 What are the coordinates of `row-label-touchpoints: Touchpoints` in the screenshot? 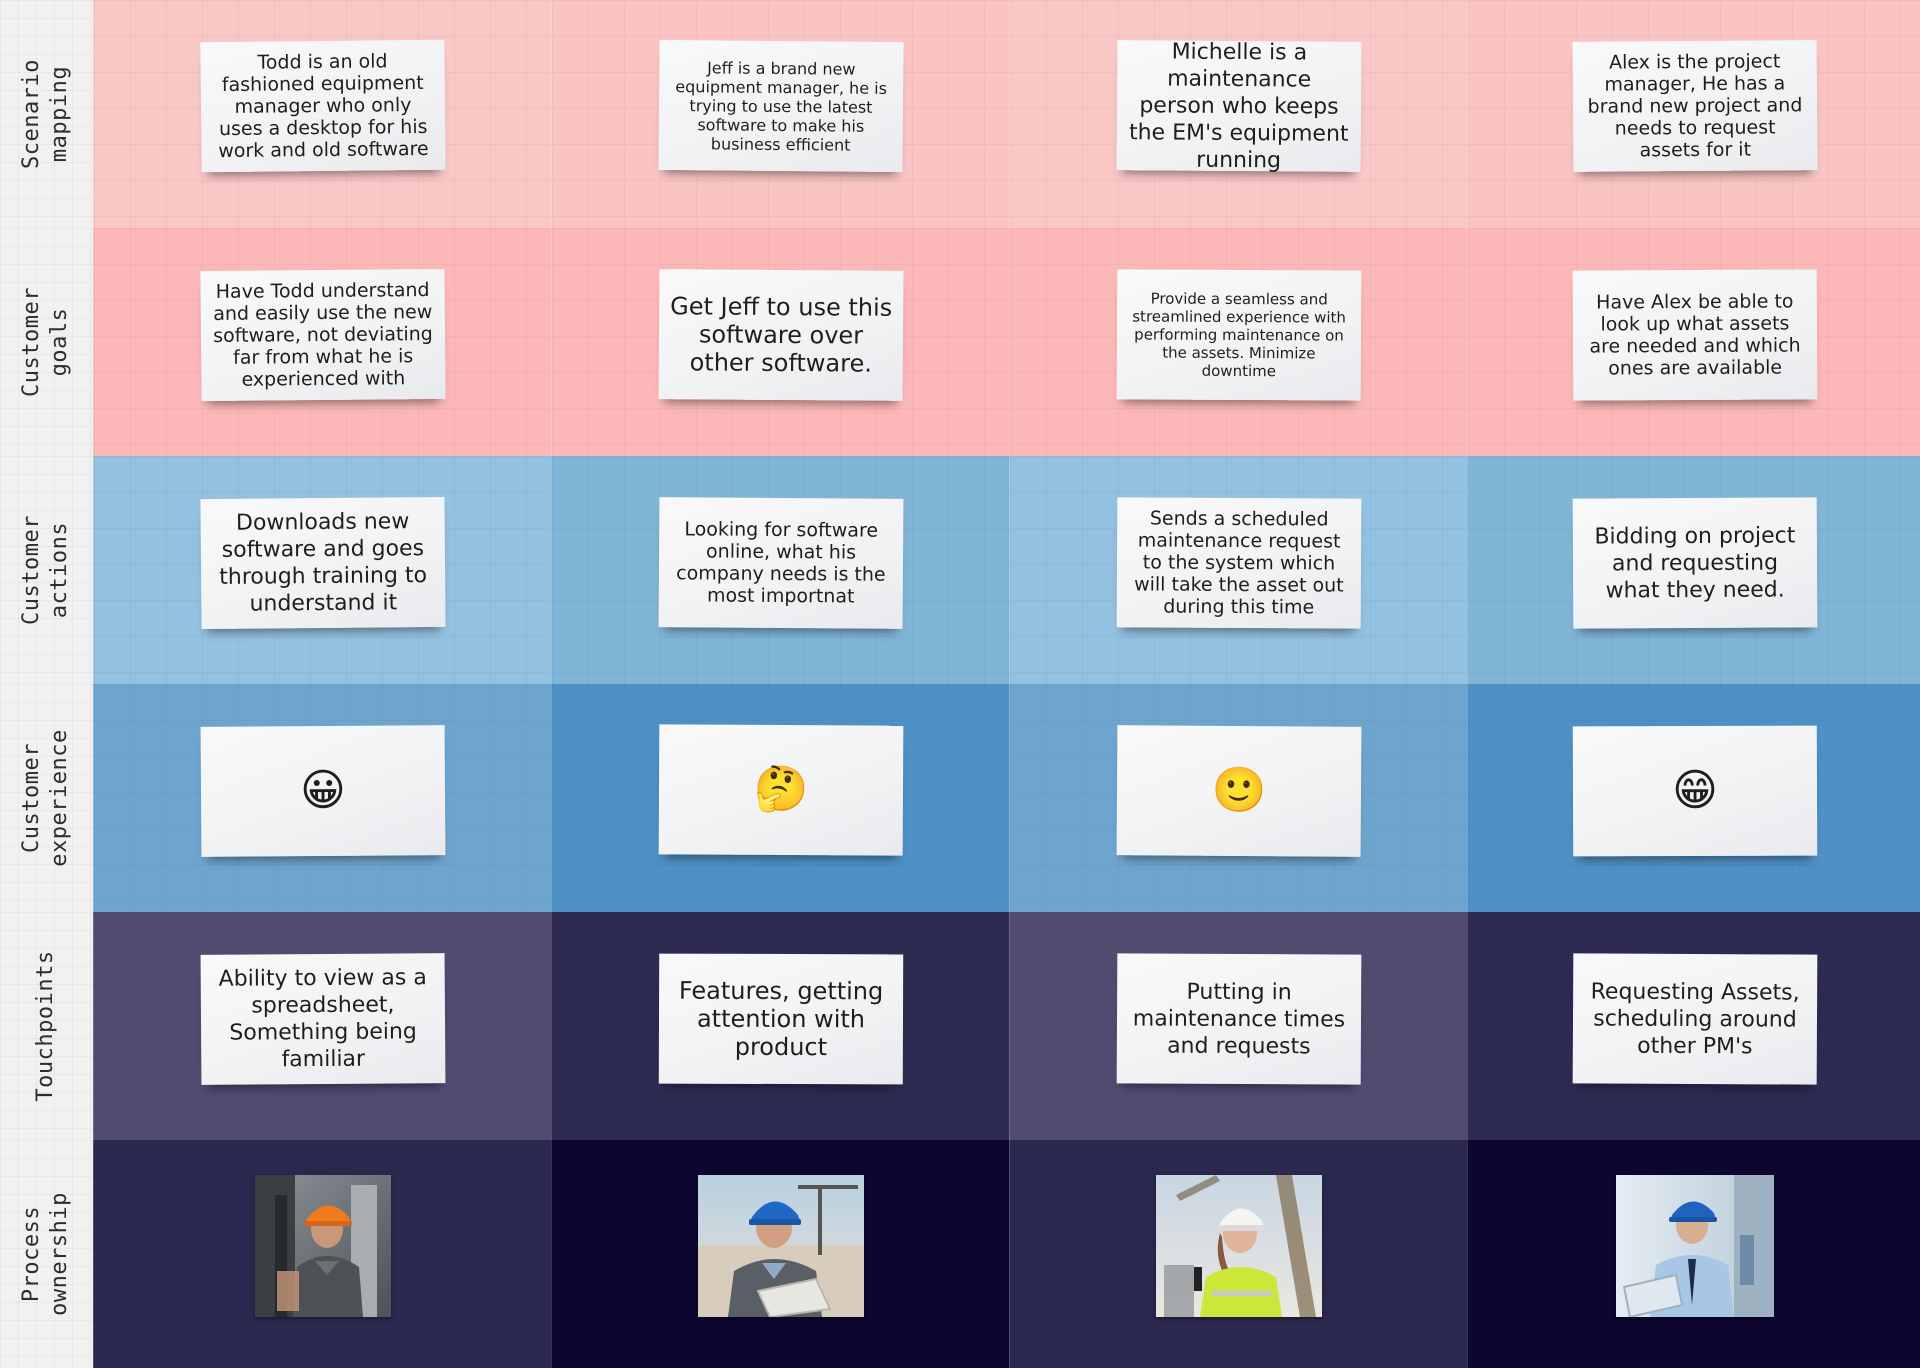 It's located at (45, 1026).